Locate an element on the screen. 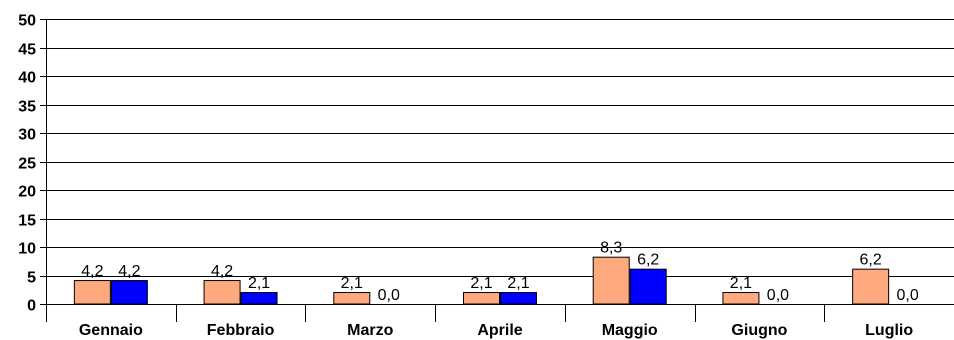  x-tick-label: Gennaio is located at coordinates (111, 330).